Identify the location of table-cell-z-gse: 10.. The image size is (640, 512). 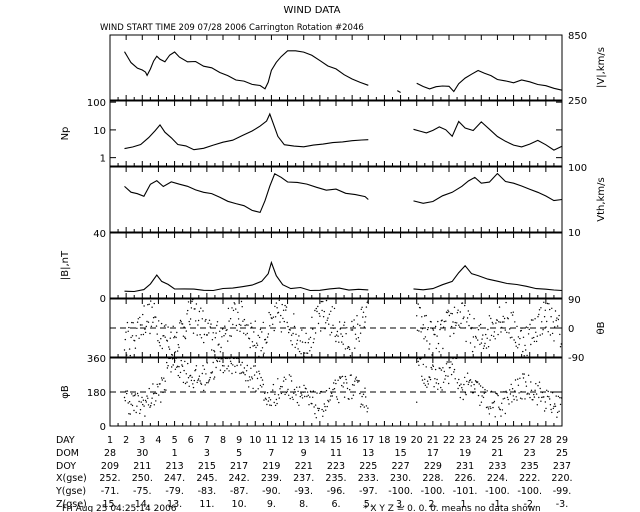
(239, 504).